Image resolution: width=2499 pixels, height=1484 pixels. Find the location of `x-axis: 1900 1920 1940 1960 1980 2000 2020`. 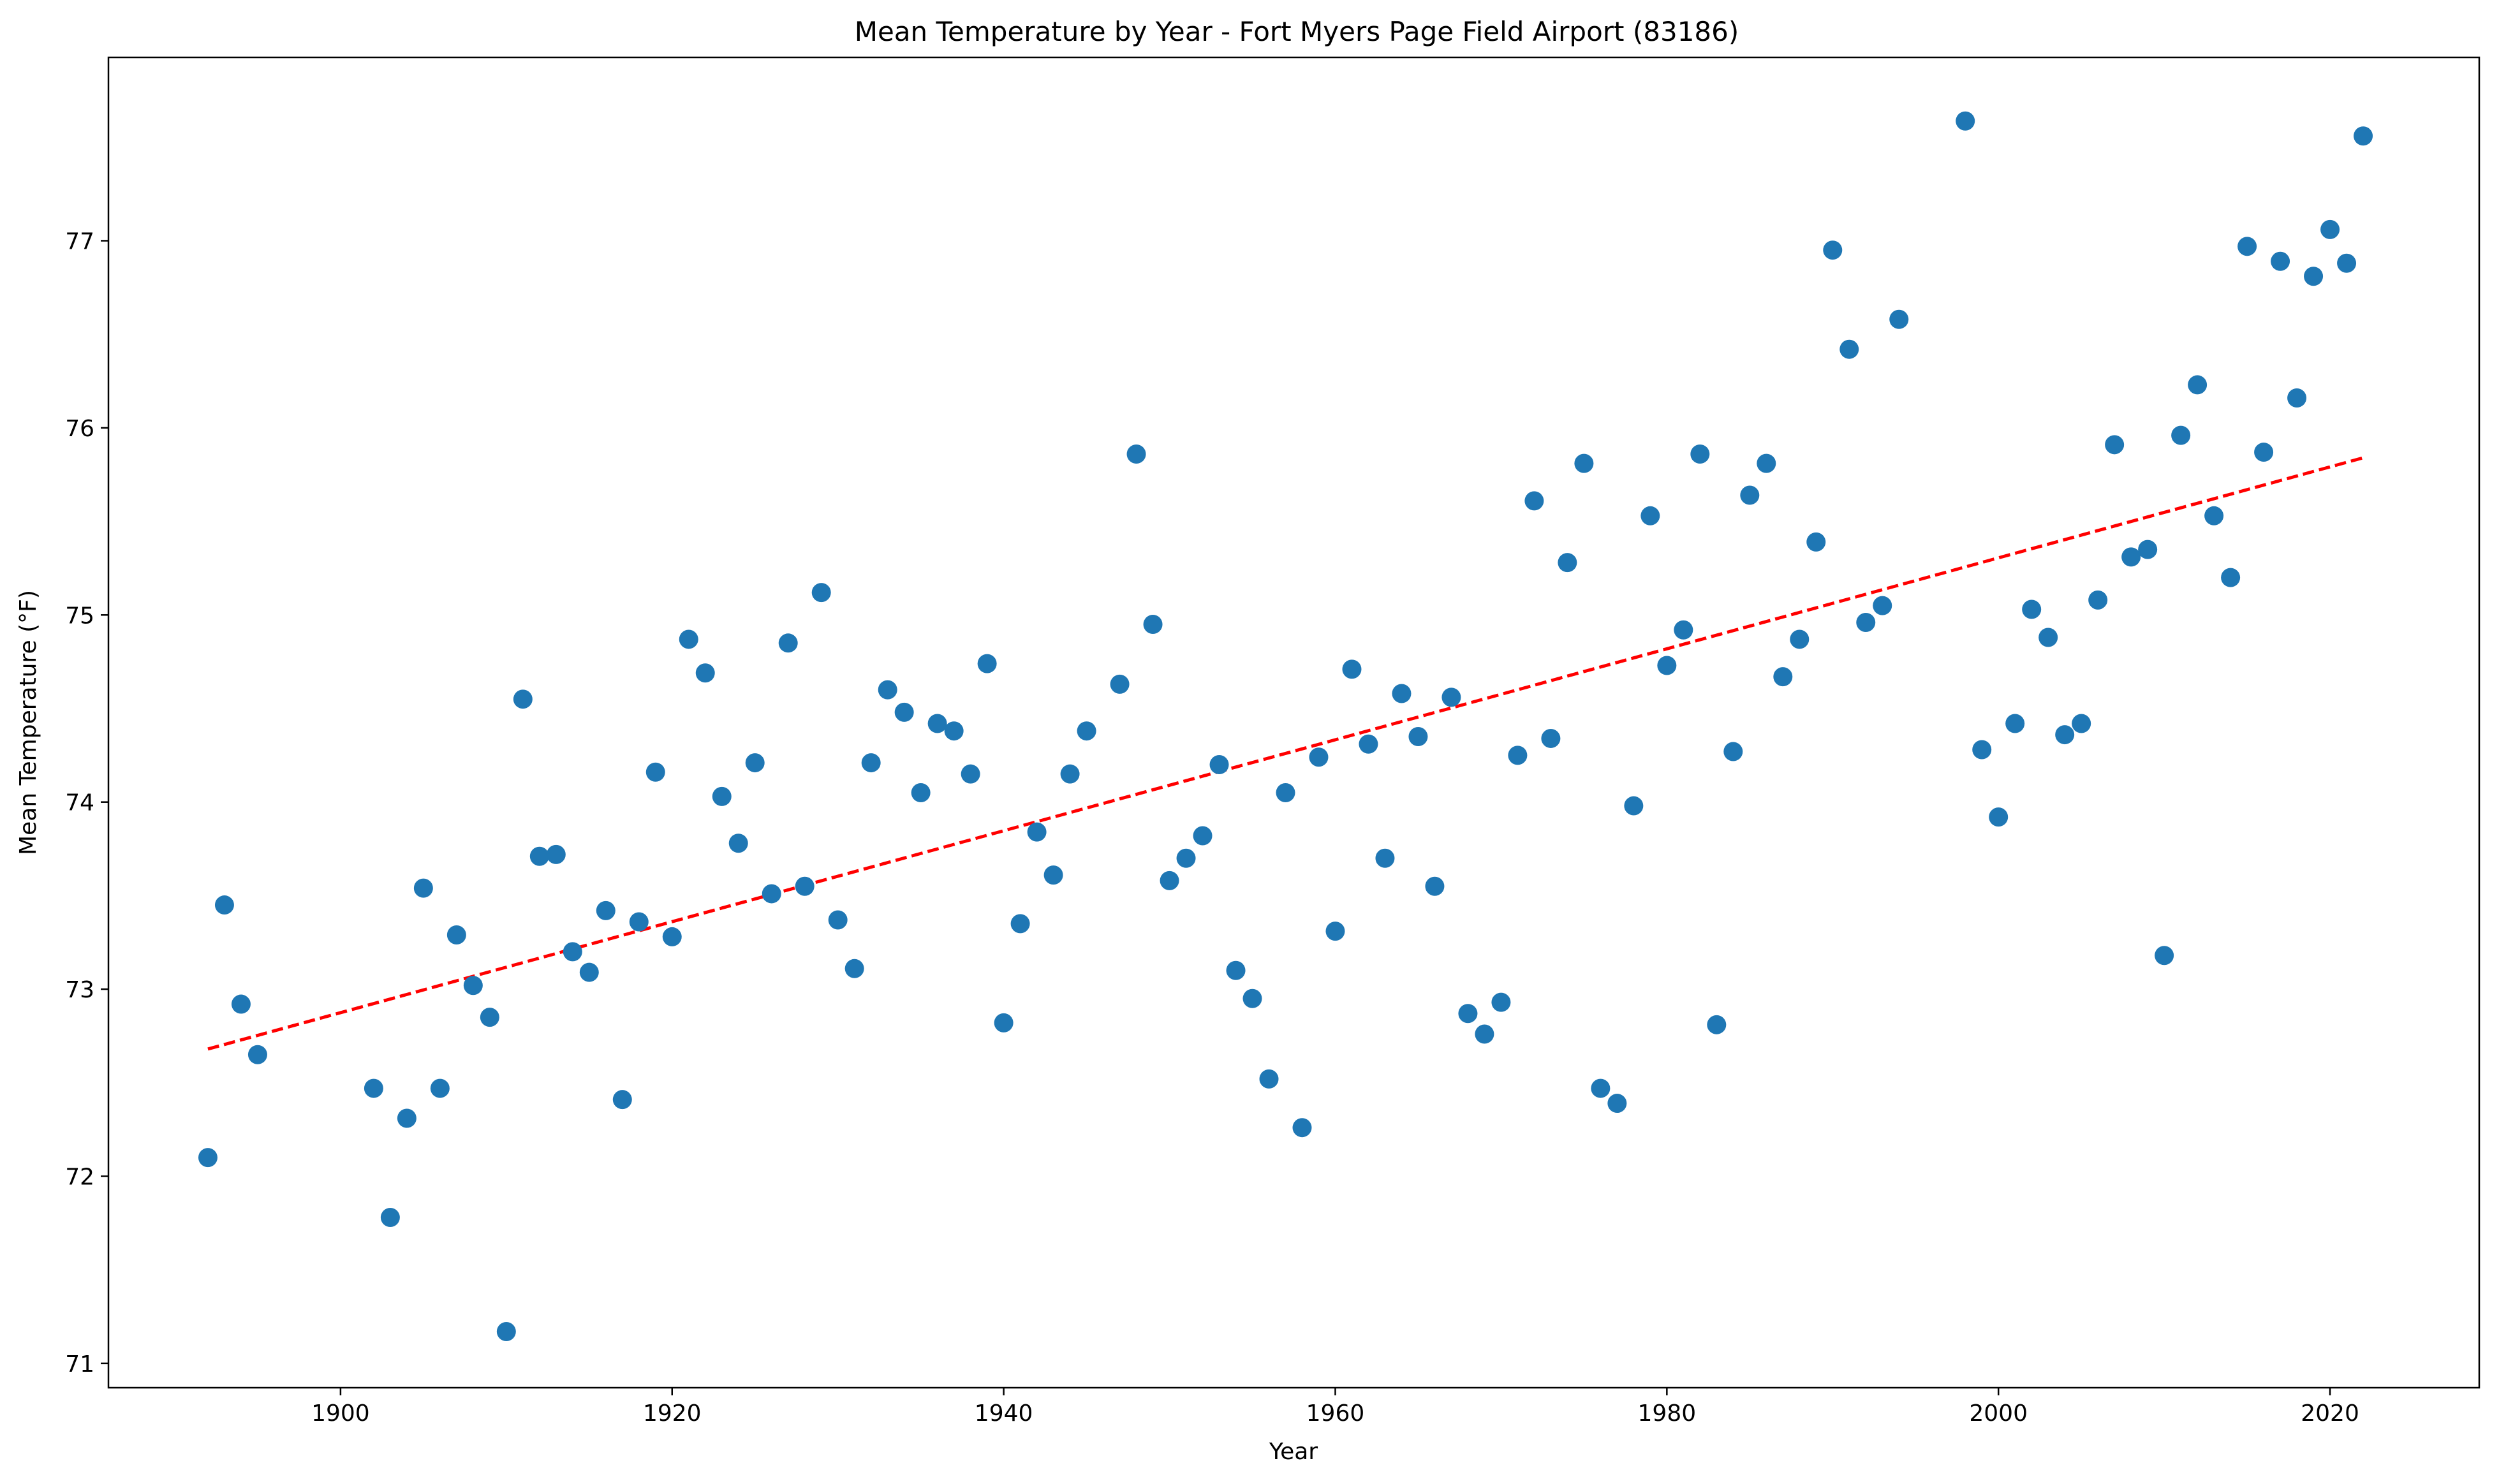

x-axis: 1900 1920 1940 1960 1980 2000 2020 is located at coordinates (1335, 1407).